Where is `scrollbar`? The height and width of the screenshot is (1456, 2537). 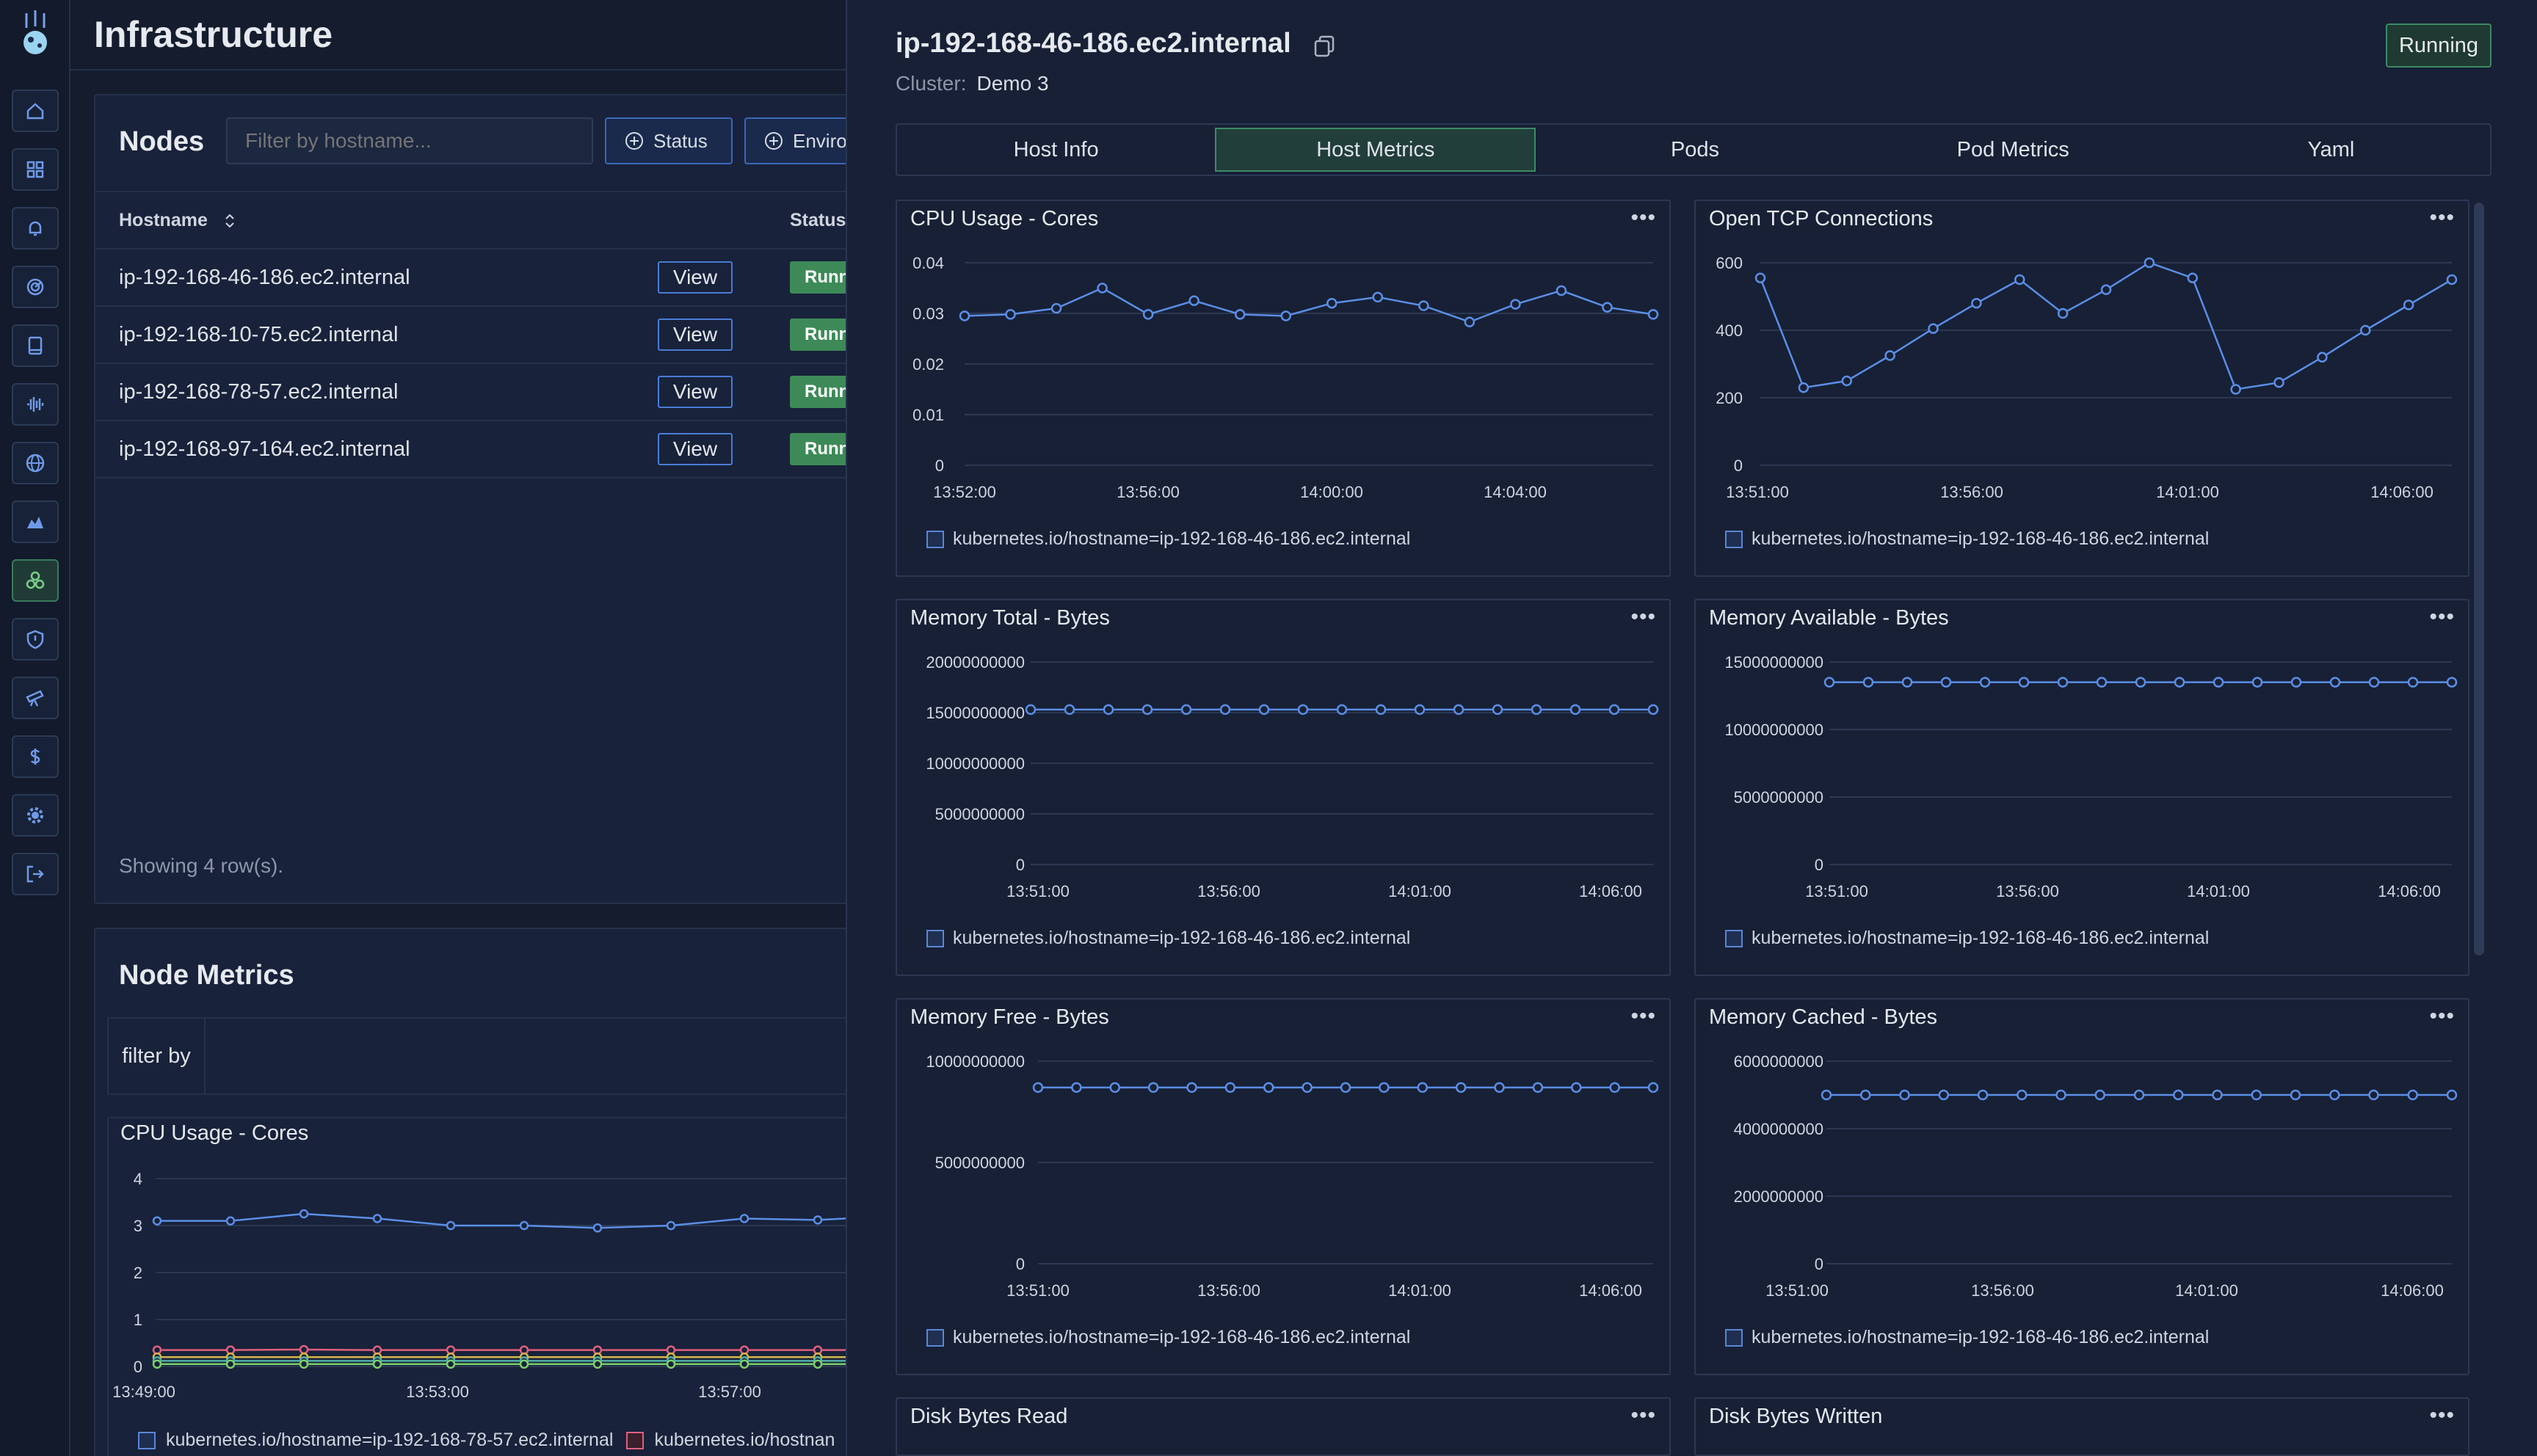 scrollbar is located at coordinates (2479, 579).